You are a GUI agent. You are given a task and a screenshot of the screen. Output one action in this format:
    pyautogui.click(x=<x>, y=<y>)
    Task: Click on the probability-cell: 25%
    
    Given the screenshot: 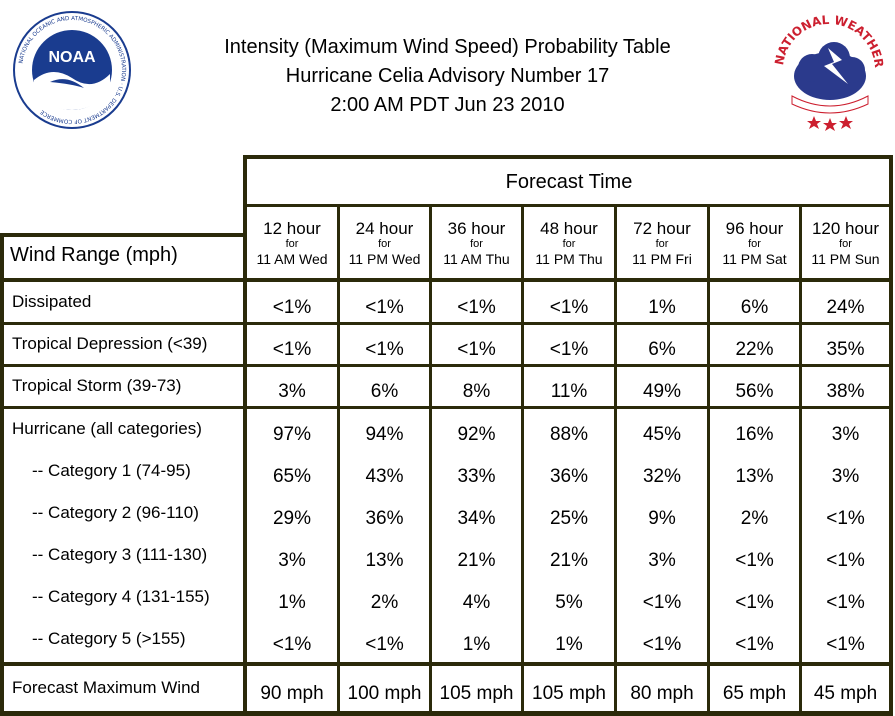 What is the action you would take?
    pyautogui.click(x=569, y=518)
    